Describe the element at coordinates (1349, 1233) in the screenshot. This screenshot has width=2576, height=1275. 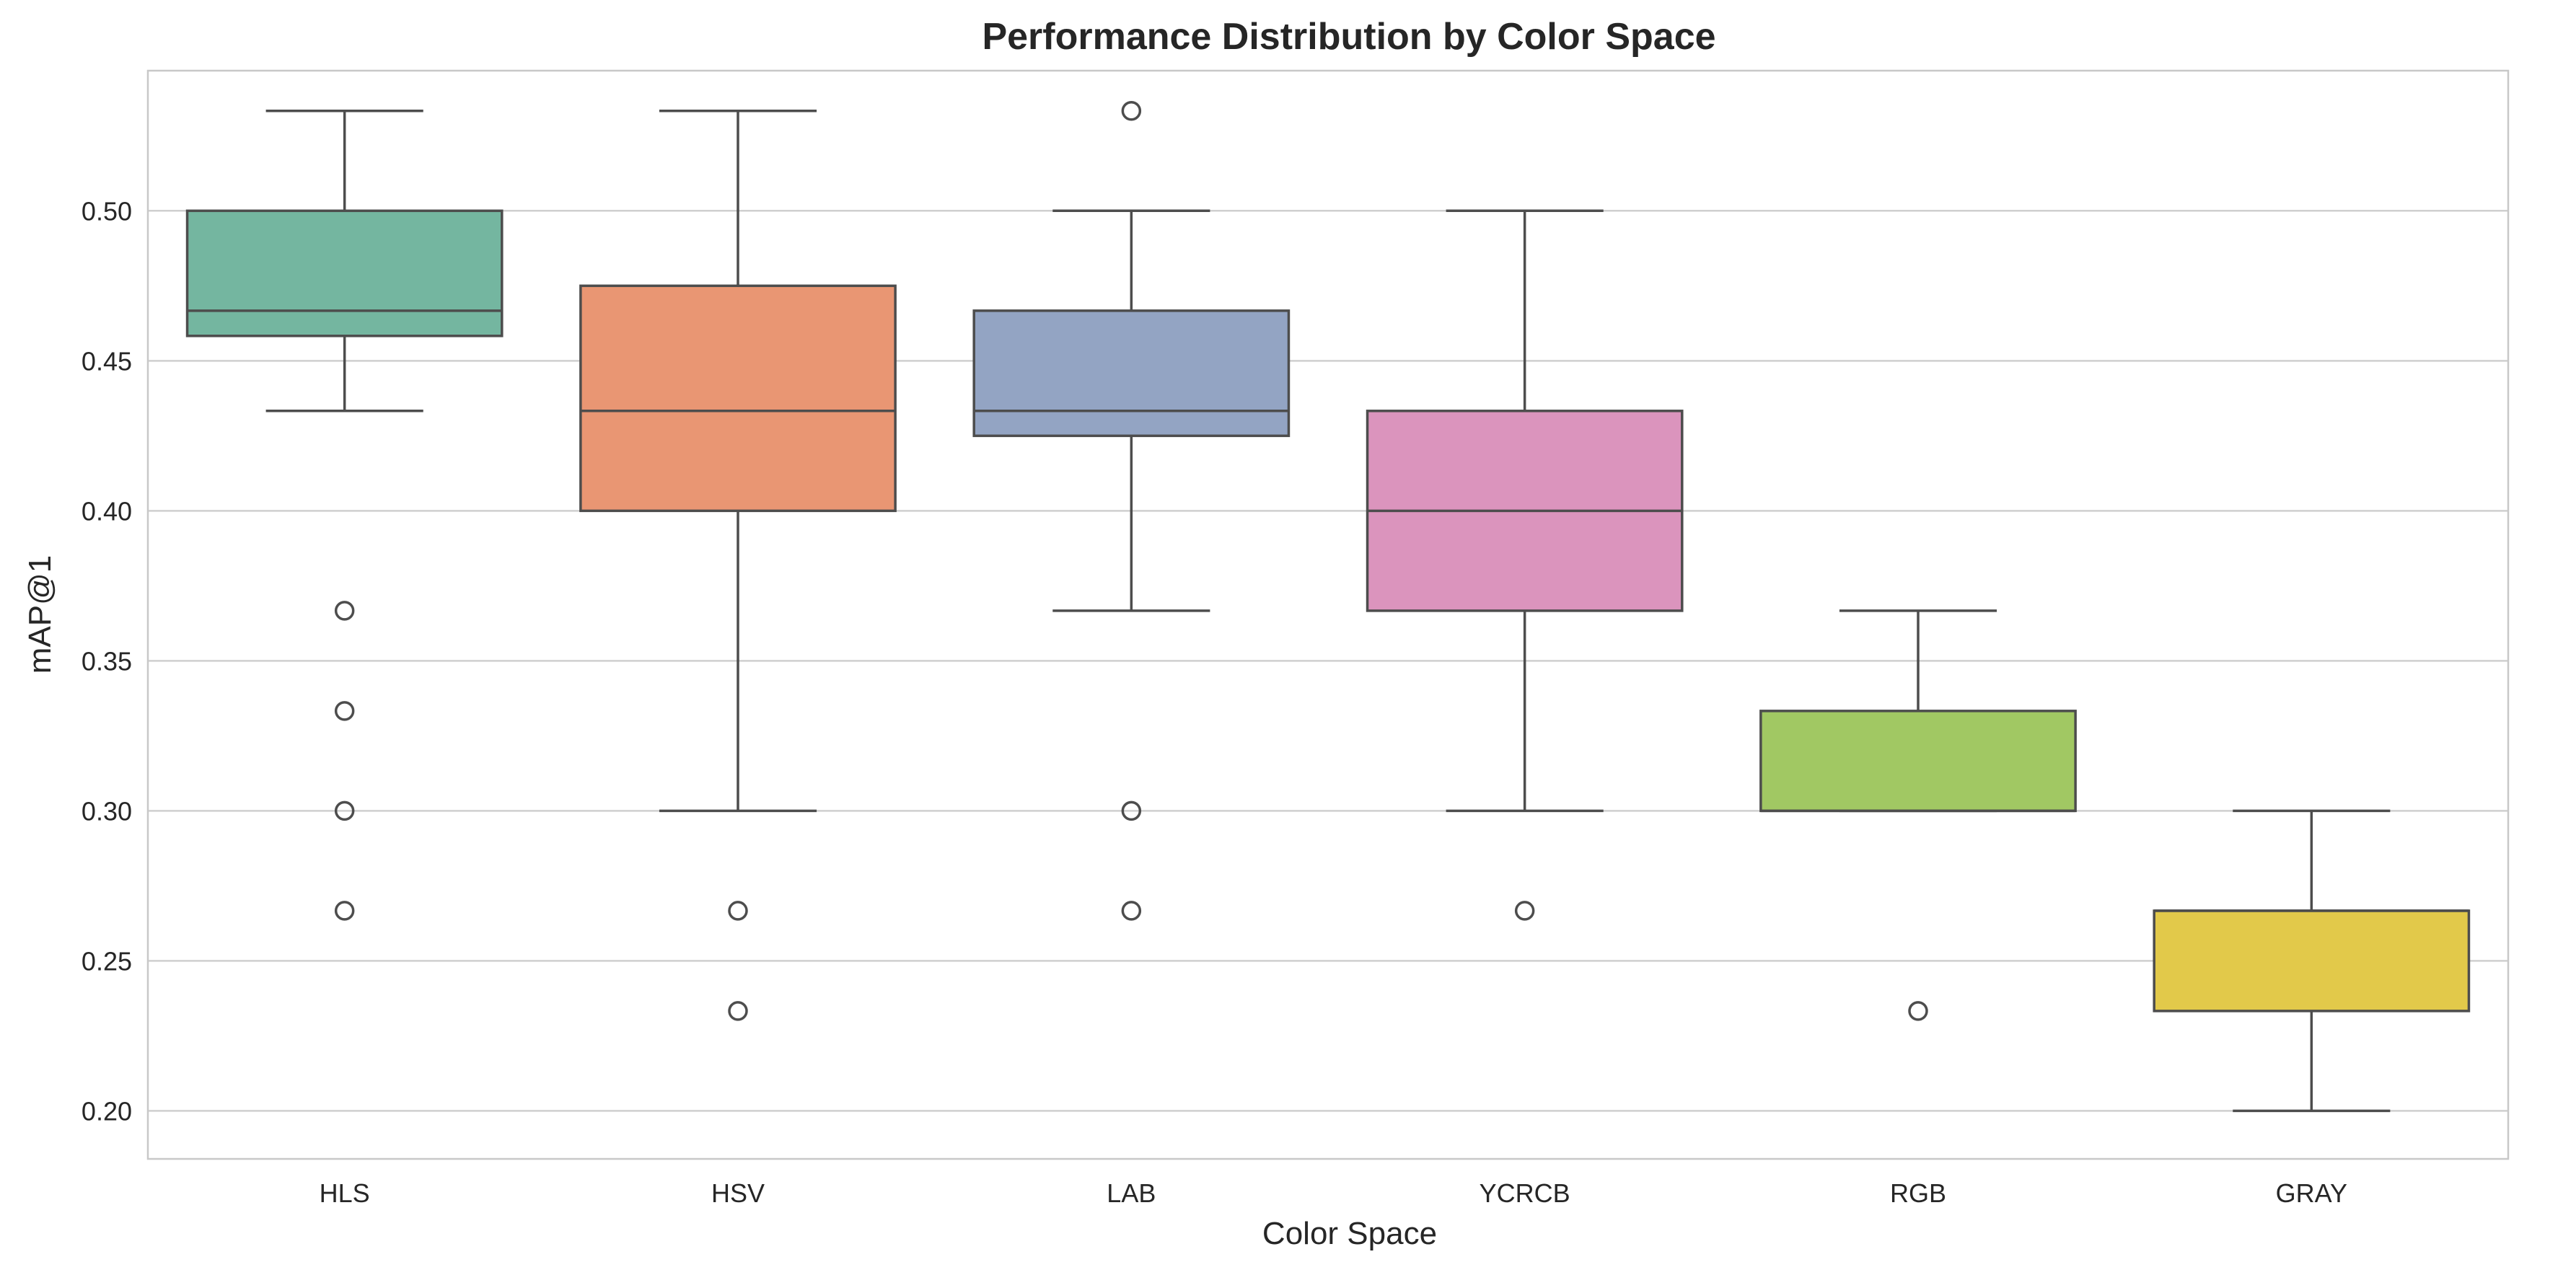
I see `x-axis-label: Color Space` at that location.